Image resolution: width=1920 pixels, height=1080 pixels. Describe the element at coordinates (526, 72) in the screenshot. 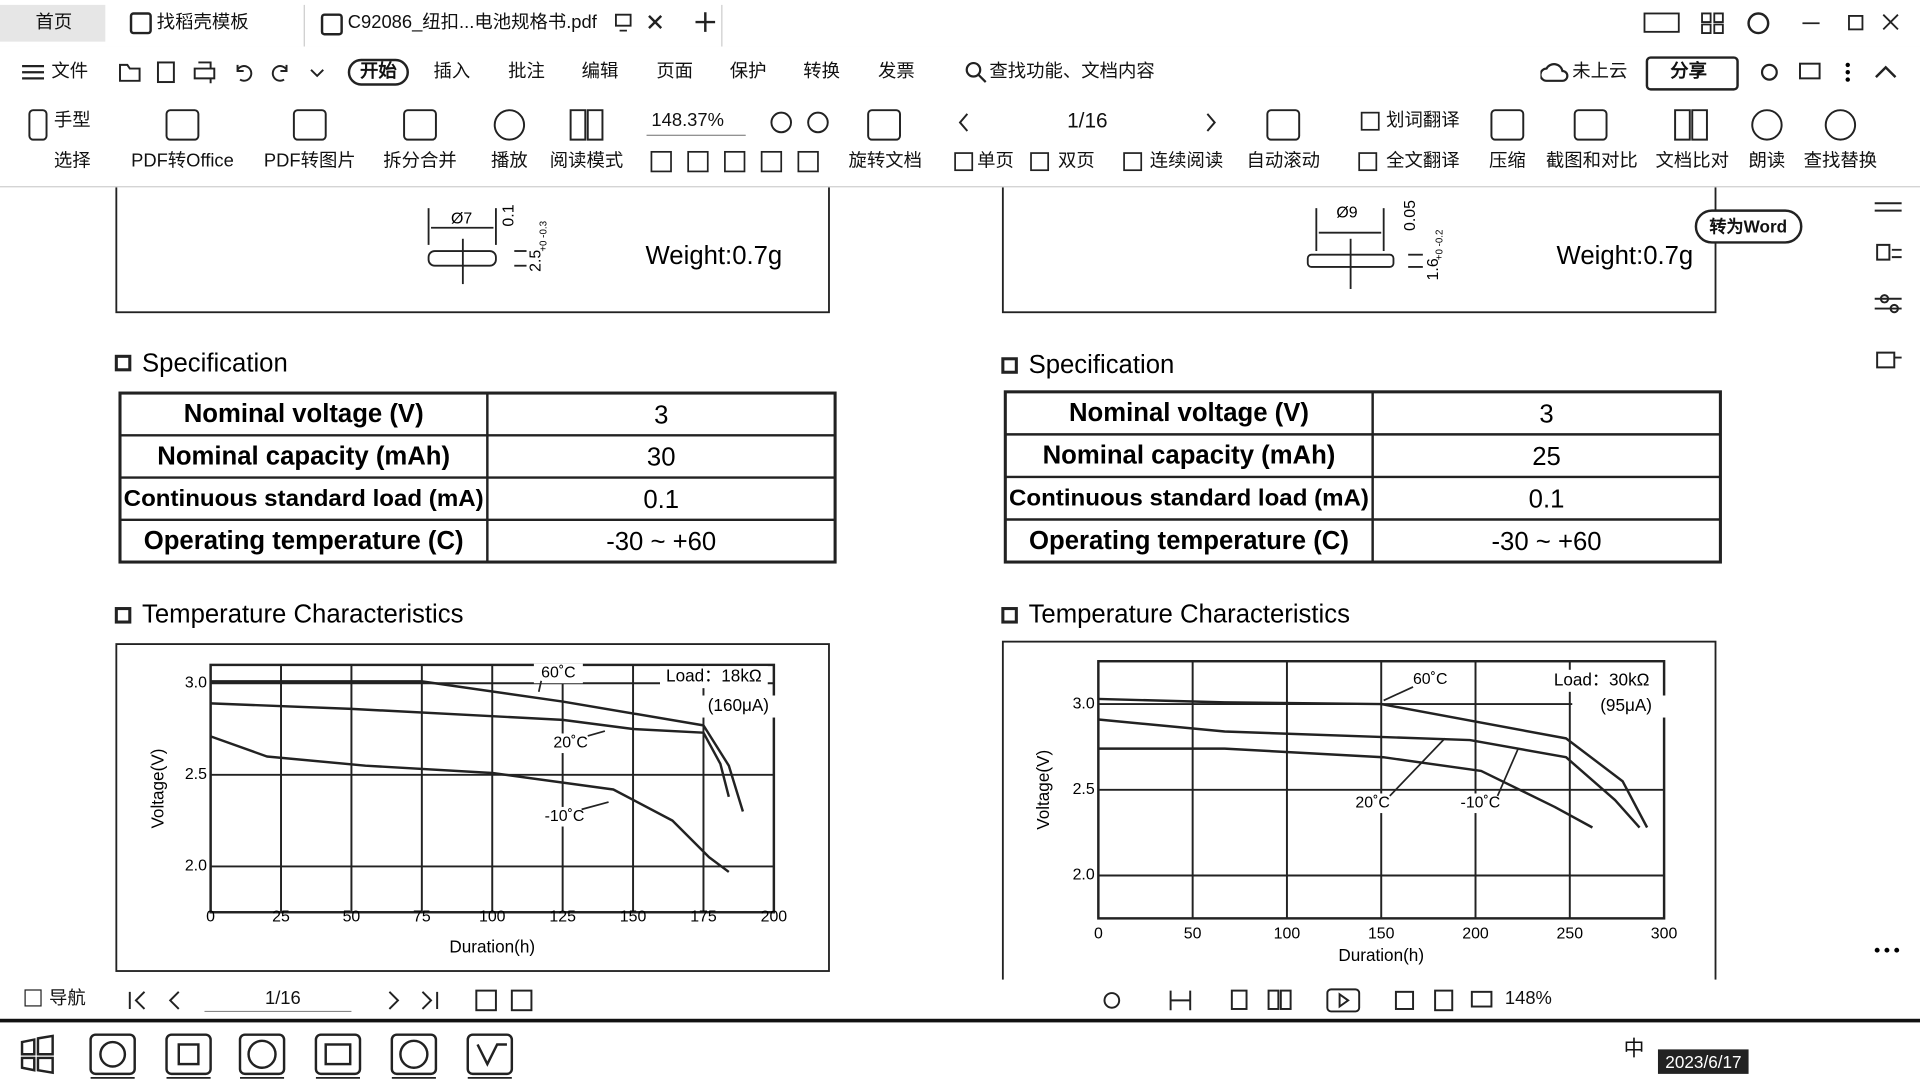

I see `menu-item: 批注` at that location.